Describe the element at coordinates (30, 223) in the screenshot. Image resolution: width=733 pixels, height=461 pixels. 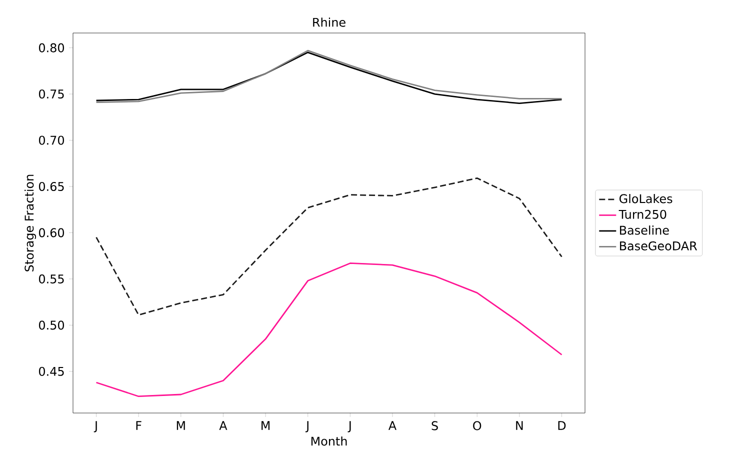
I see `y-axis-title: Storage Fraction` at that location.